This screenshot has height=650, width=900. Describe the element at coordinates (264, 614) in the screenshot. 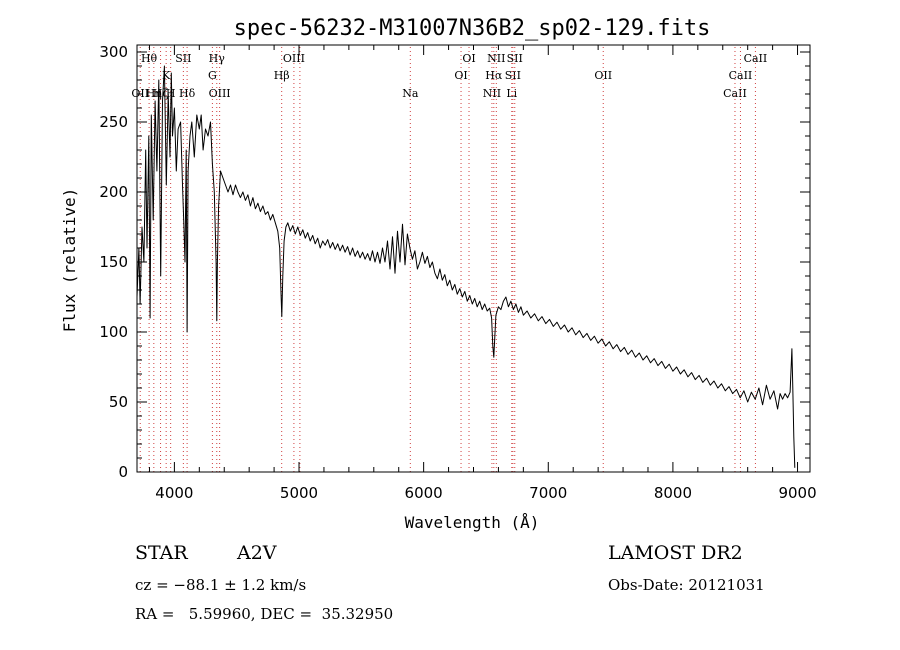

I see `coordinates-readout: RA = 5.59960, DEC = 35.32950` at that location.